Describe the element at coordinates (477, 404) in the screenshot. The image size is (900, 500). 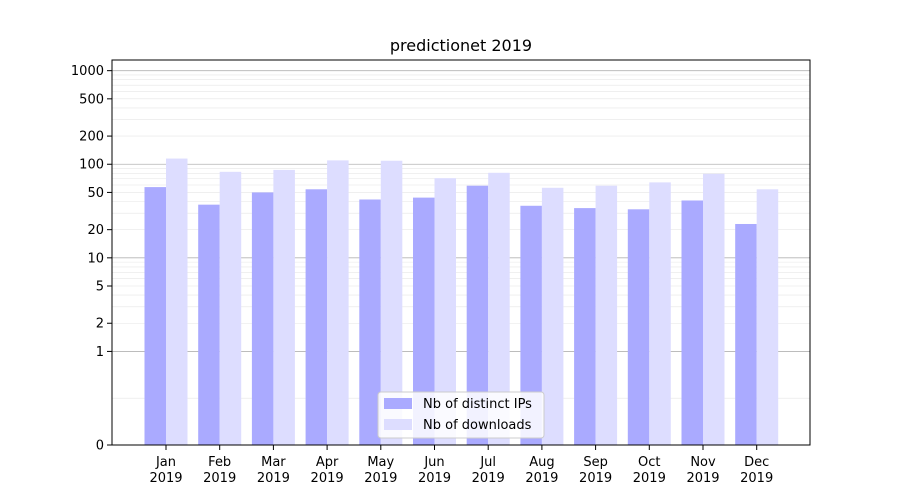
I see `legend-label: Nb of distinct IPs` at that location.